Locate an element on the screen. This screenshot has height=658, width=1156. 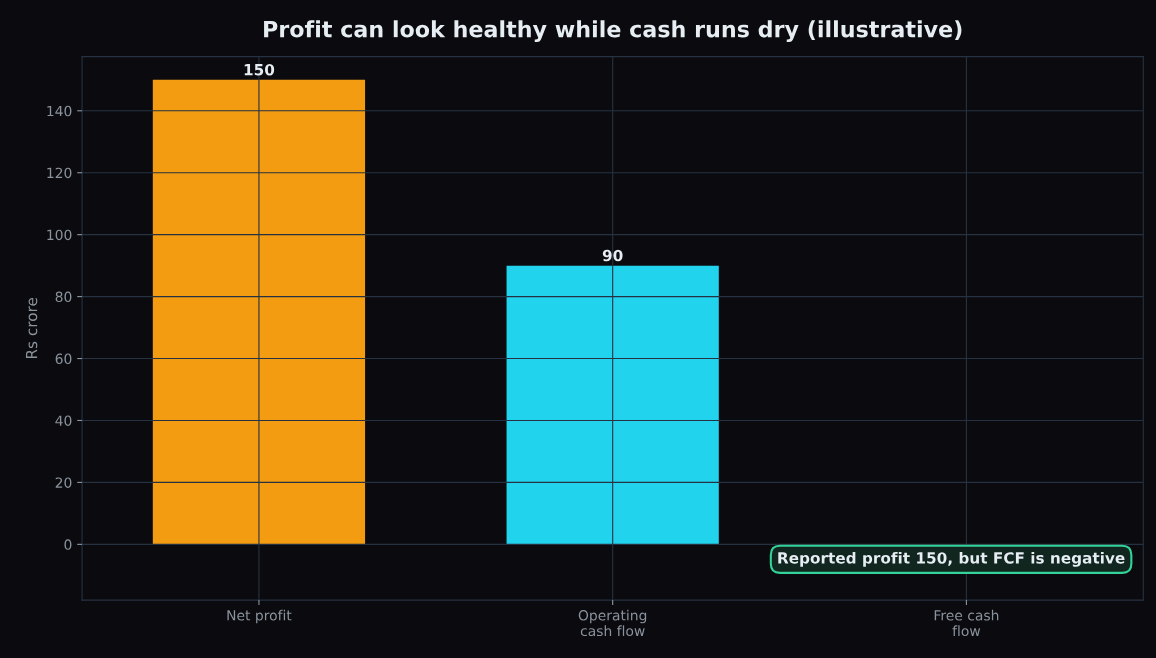
data-label: 90 is located at coordinates (612, 255).